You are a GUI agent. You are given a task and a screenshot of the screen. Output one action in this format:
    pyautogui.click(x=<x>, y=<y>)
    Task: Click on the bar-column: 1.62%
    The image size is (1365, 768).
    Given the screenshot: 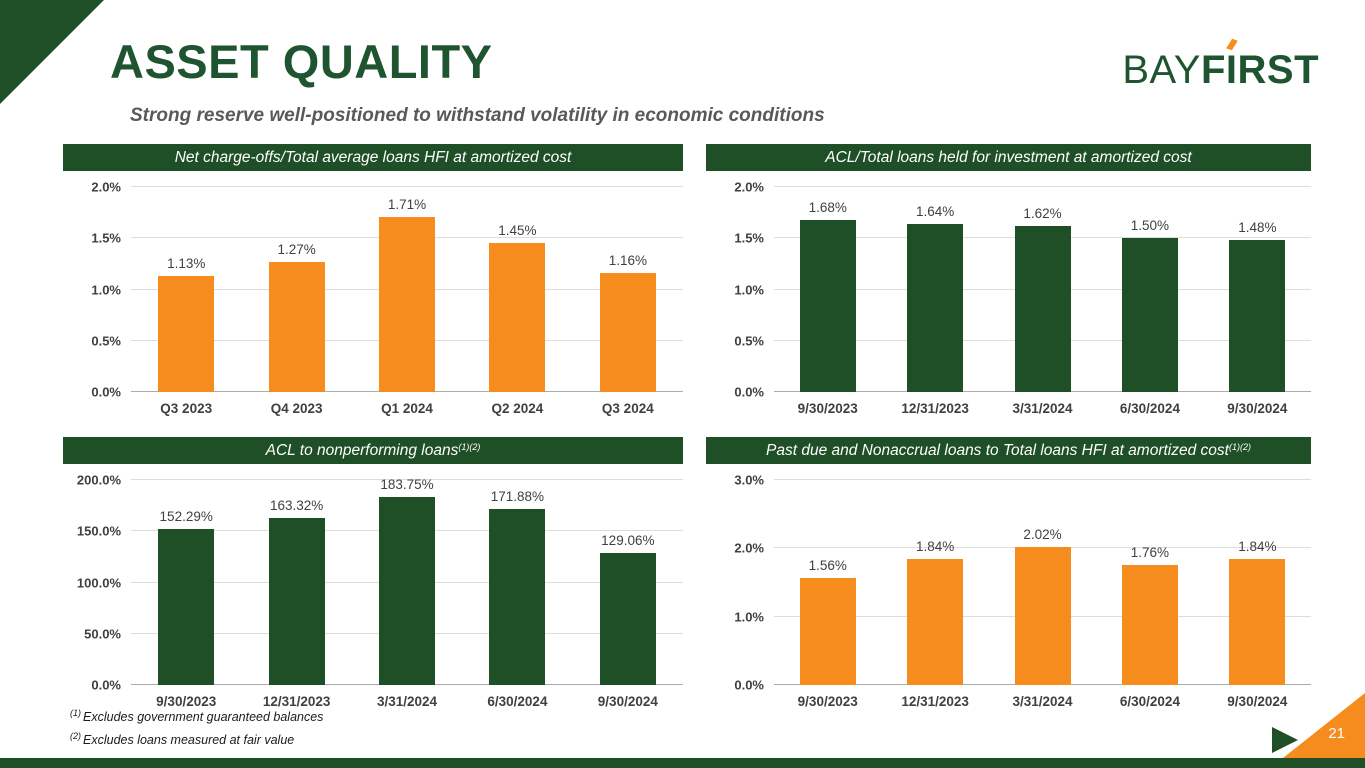 What is the action you would take?
    pyautogui.click(x=1042, y=299)
    